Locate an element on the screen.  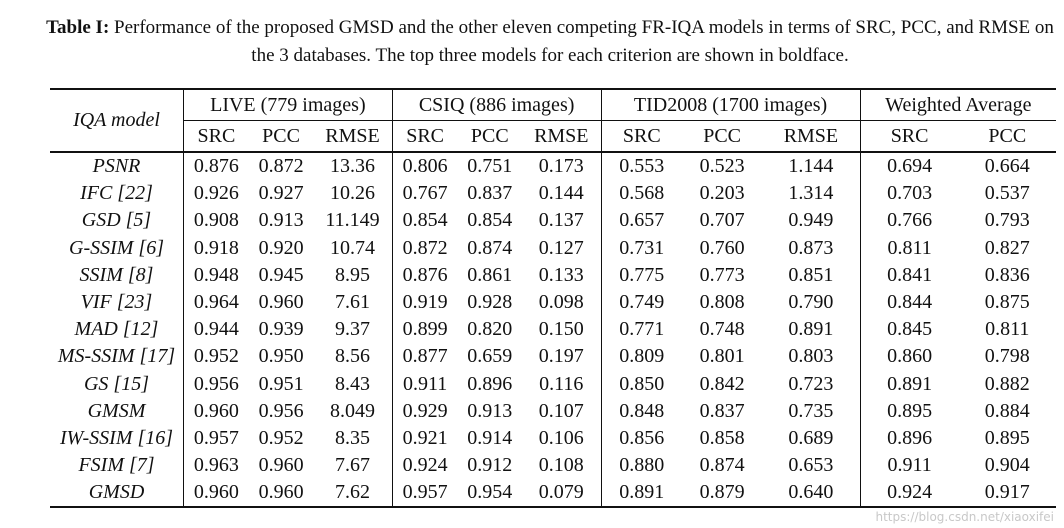
value-cell: 8.95 is located at coordinates (353, 274).